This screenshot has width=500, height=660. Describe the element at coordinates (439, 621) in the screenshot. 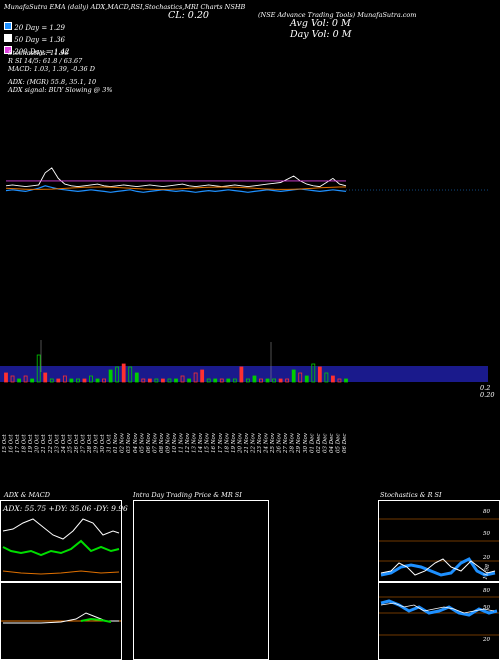

I see `rsi-panel: 80 50 20` at that location.